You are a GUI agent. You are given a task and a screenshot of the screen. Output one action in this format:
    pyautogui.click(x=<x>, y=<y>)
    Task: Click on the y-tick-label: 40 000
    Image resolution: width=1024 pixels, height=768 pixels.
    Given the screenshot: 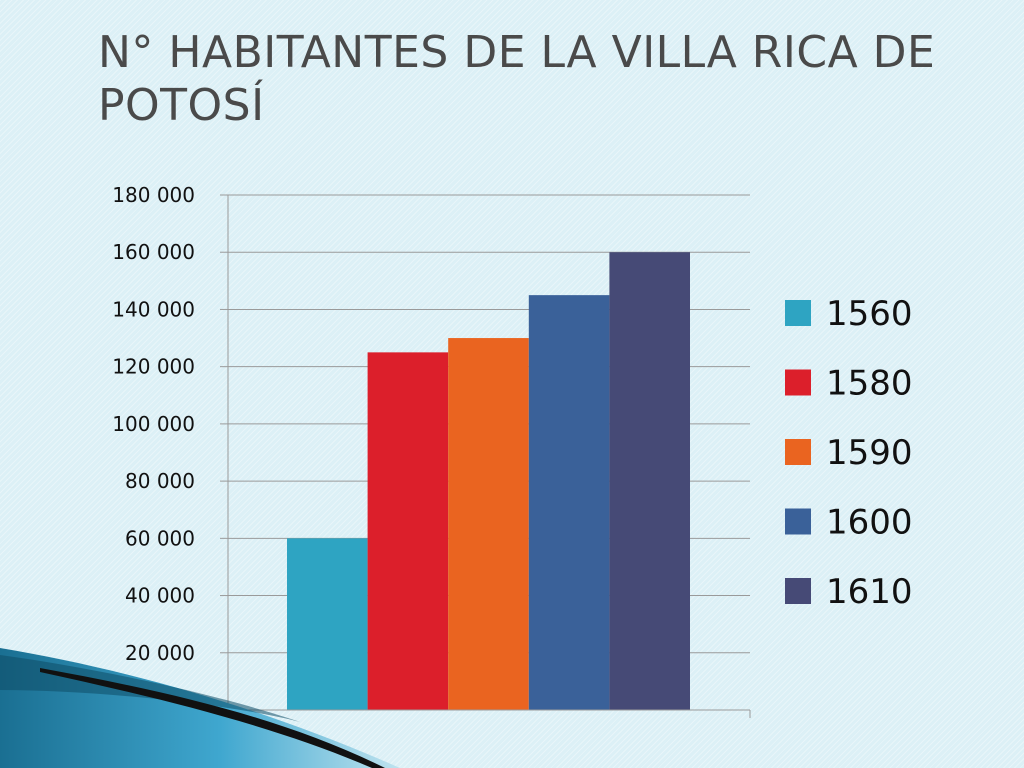 What is the action you would take?
    pyautogui.click(x=160, y=596)
    